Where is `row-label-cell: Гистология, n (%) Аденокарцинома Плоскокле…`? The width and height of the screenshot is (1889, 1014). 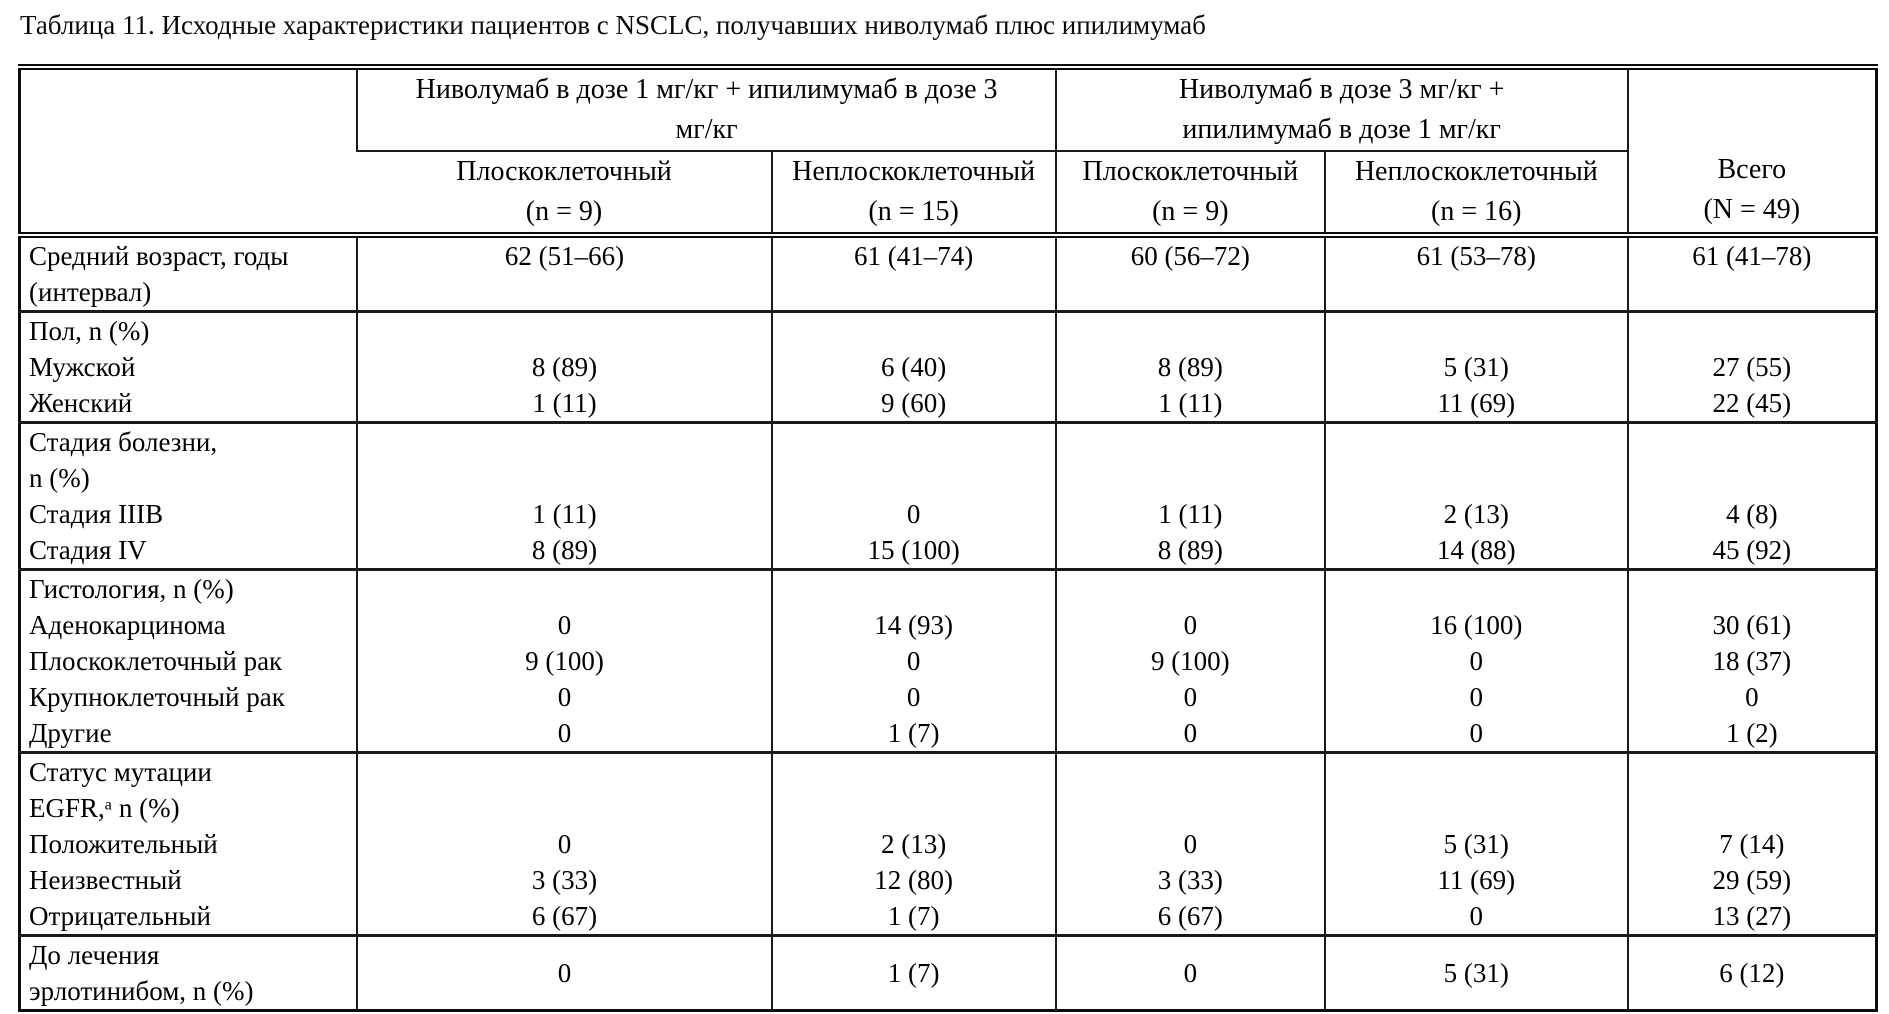
row-label-cell: Гистология, n (%) Аденокарцинома Плоскокле… is located at coordinates (189, 661).